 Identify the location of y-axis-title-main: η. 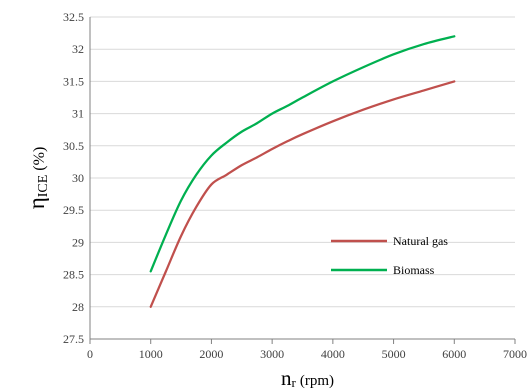
(36, 203).